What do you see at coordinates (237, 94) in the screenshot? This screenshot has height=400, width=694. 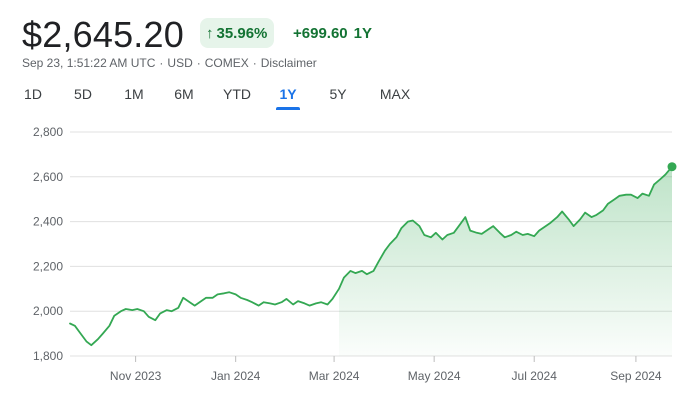 I see `tab-ytd: YTD` at bounding box center [237, 94].